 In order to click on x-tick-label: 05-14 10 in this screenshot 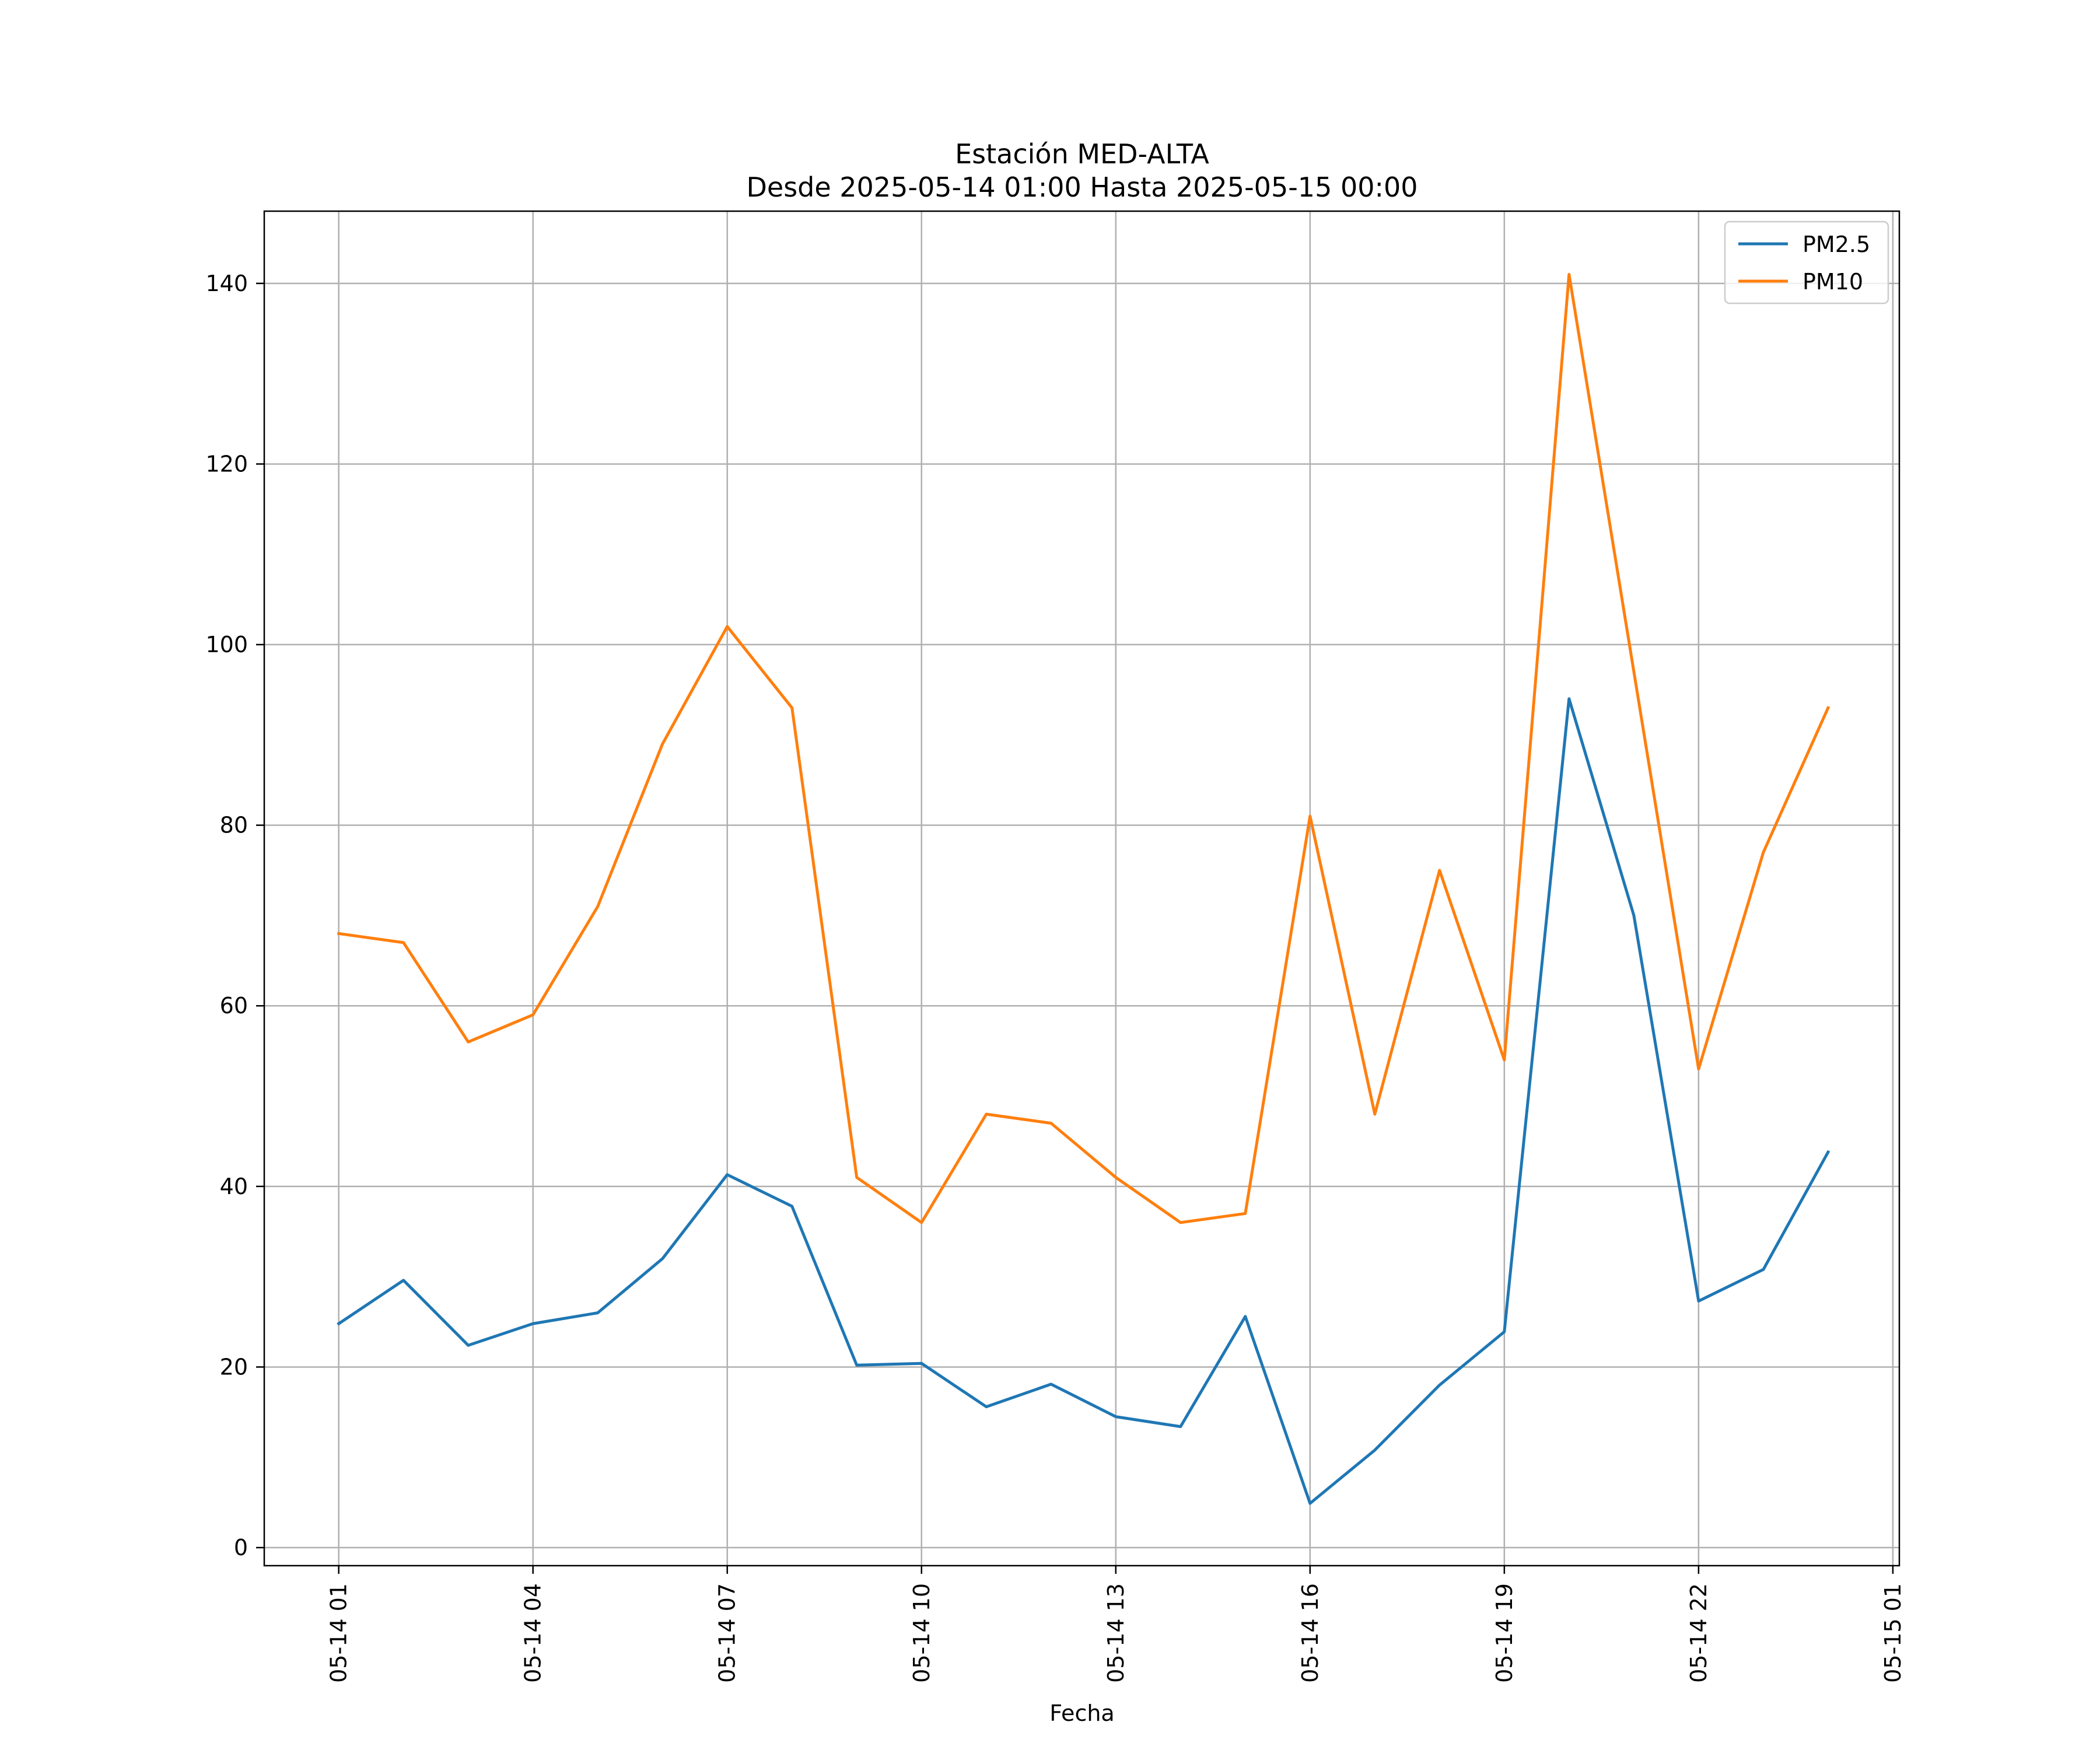, I will do `click(922, 1633)`.